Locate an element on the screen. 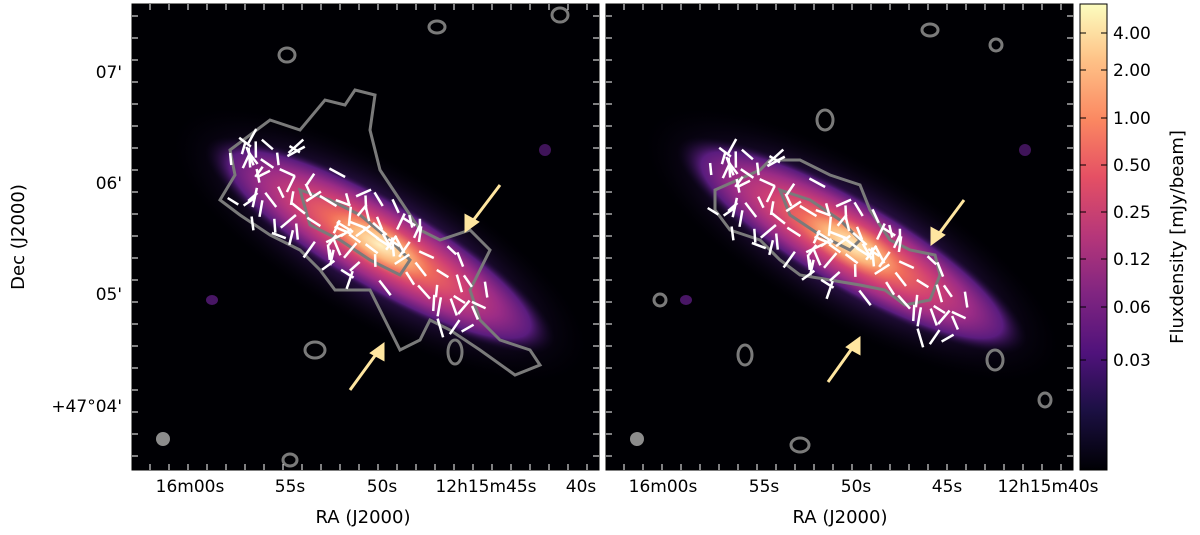  polarization-vectors-left is located at coordinates (358, 233).